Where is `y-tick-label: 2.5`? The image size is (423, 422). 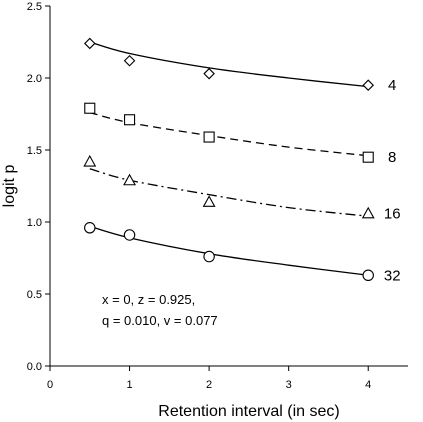 y-tick-label: 2.5 is located at coordinates (34, 7).